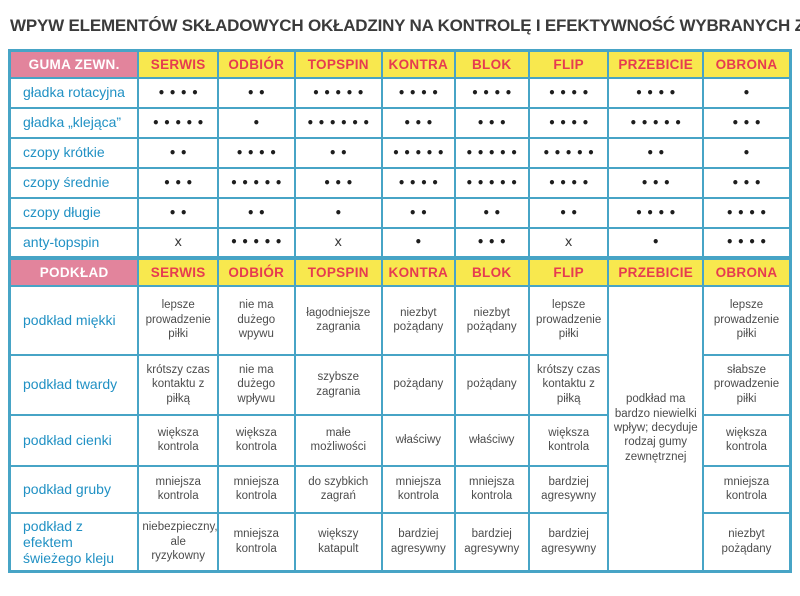 The width and height of the screenshot is (800, 596). What do you see at coordinates (74, 92) in the screenshot?
I see `row-label: gładka rotacyjna` at bounding box center [74, 92].